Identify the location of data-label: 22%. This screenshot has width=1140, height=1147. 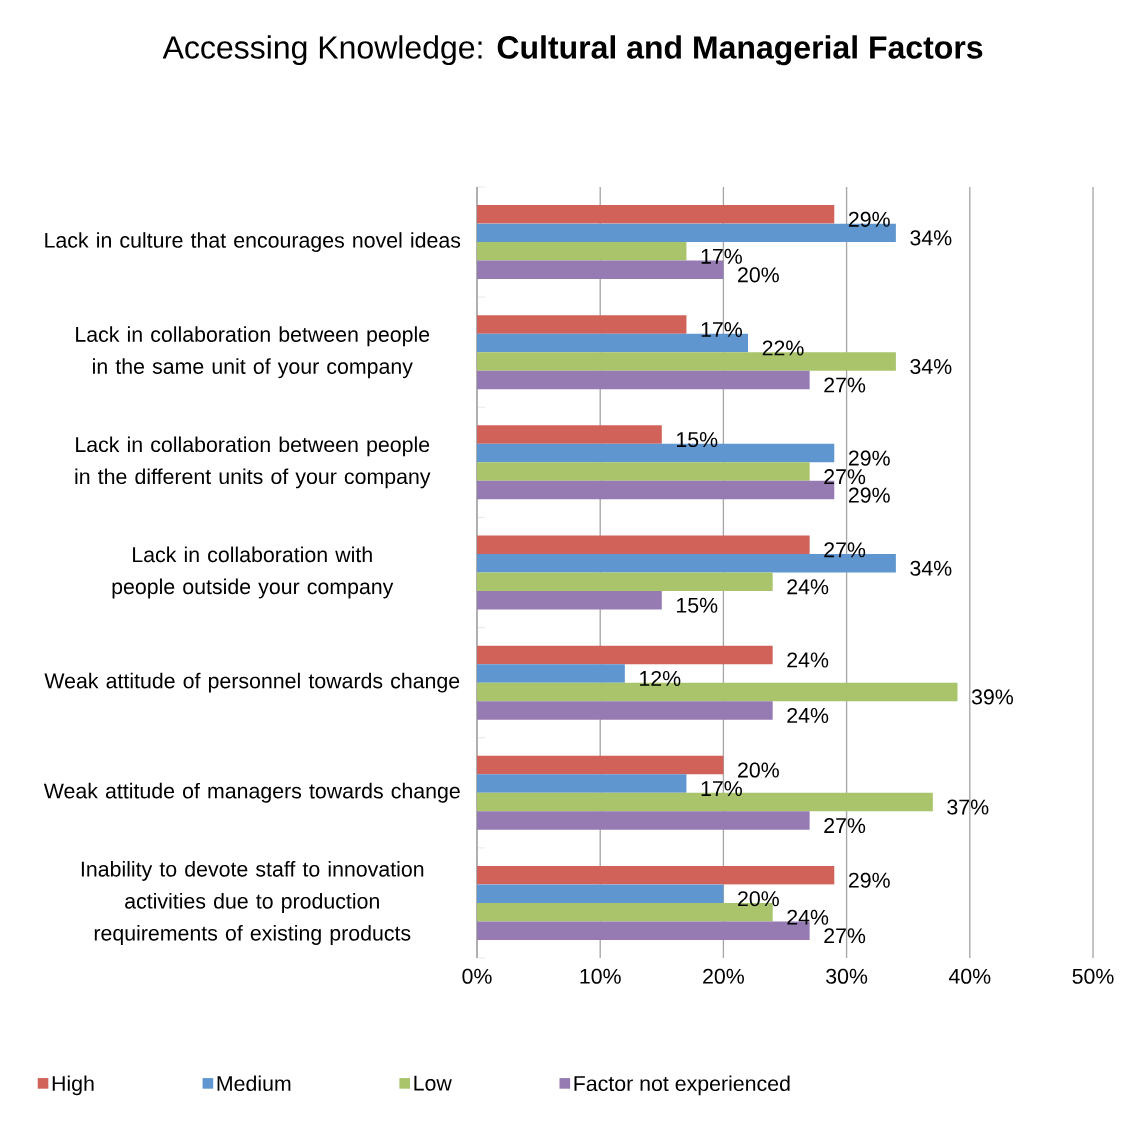
(783, 348).